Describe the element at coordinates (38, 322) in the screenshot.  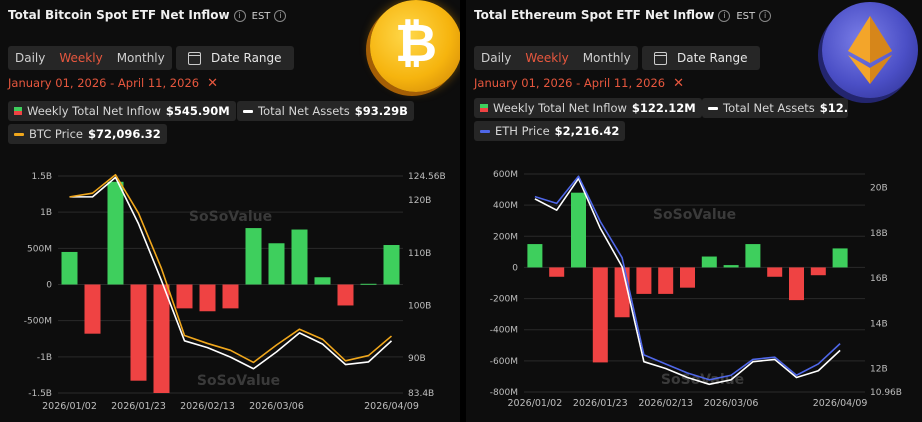
I see `y-left-tick-label: -500M` at that location.